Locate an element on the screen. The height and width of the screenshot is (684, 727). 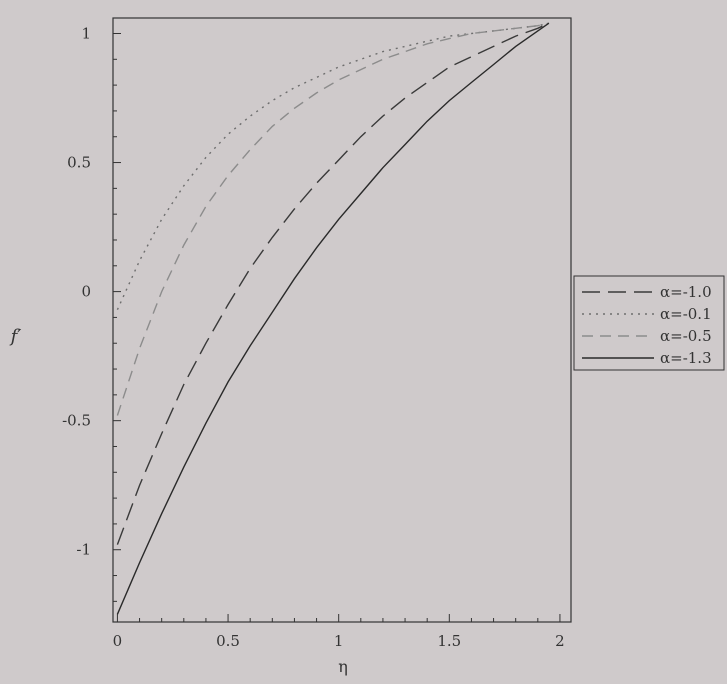
y-axis-label: f′ is located at coordinates (15, 336).